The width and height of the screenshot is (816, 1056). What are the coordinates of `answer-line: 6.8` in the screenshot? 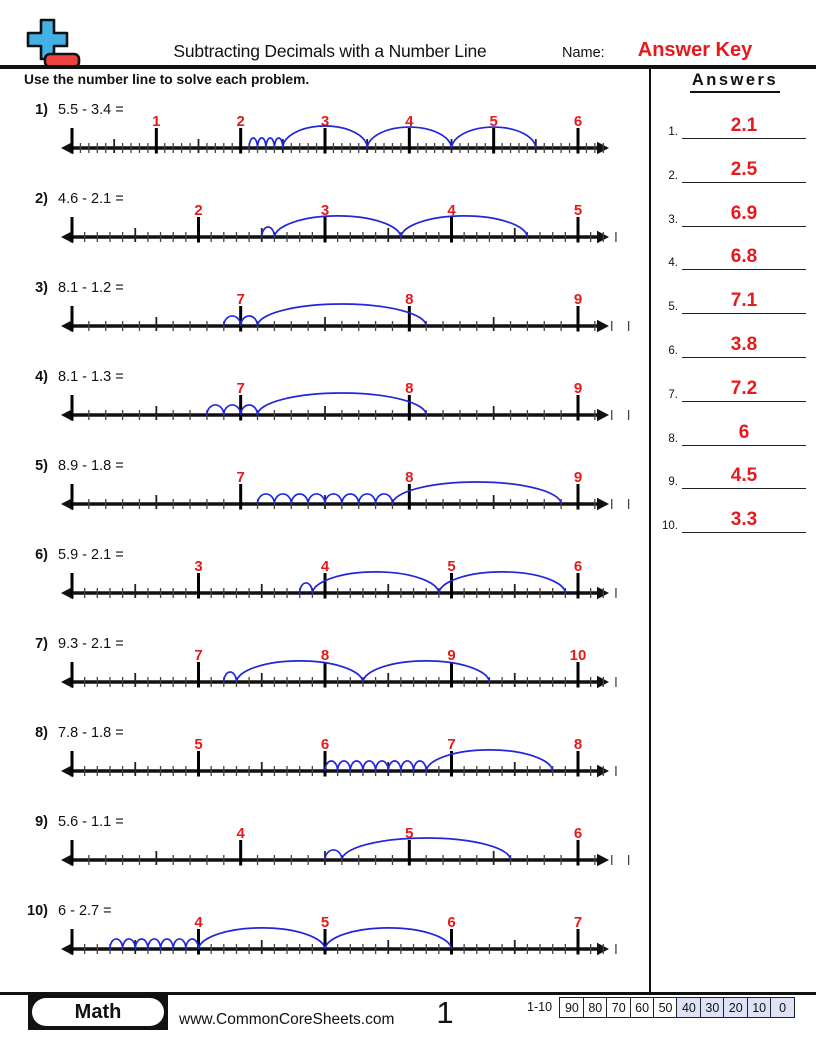 It's located at (744, 258).